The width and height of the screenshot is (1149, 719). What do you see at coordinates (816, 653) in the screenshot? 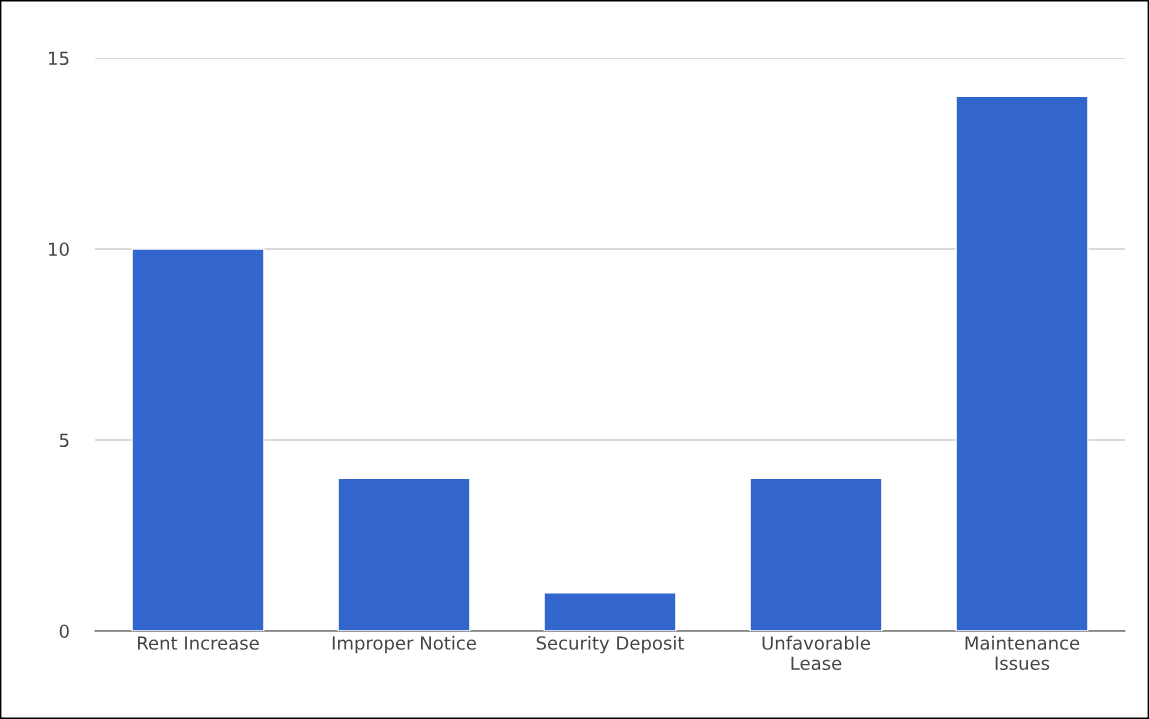
I see `x-tick-label: Unfavorable Lease` at bounding box center [816, 653].